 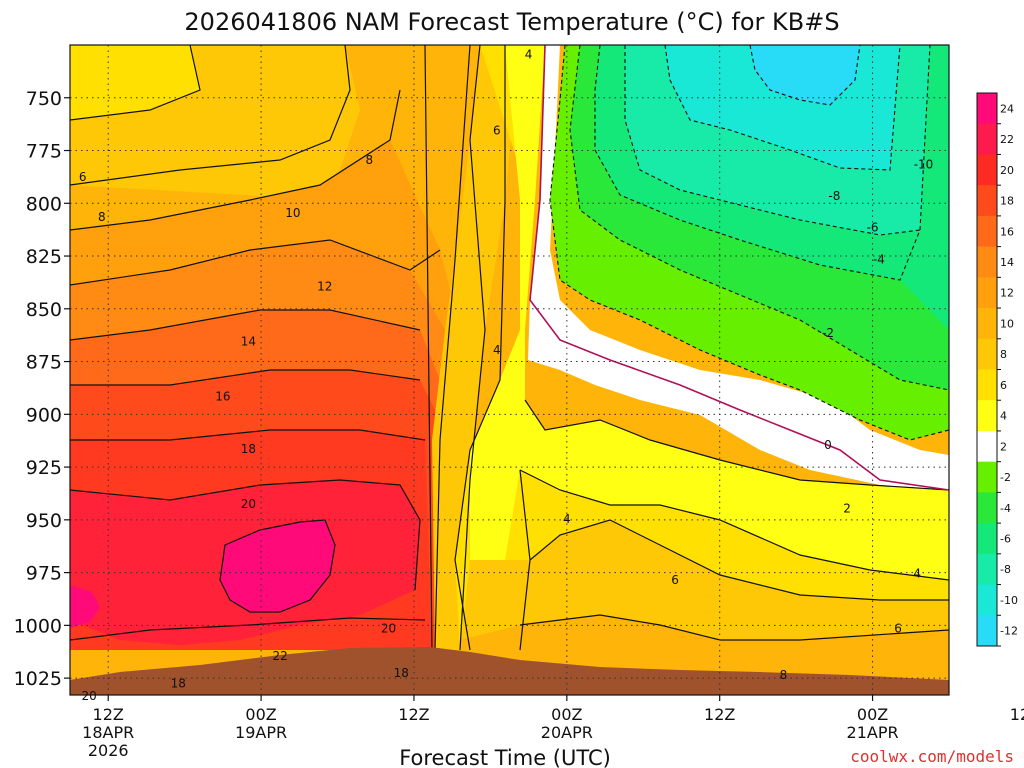 What do you see at coordinates (261, 732) in the screenshot?
I see `x-tick-label: 19APR` at bounding box center [261, 732].